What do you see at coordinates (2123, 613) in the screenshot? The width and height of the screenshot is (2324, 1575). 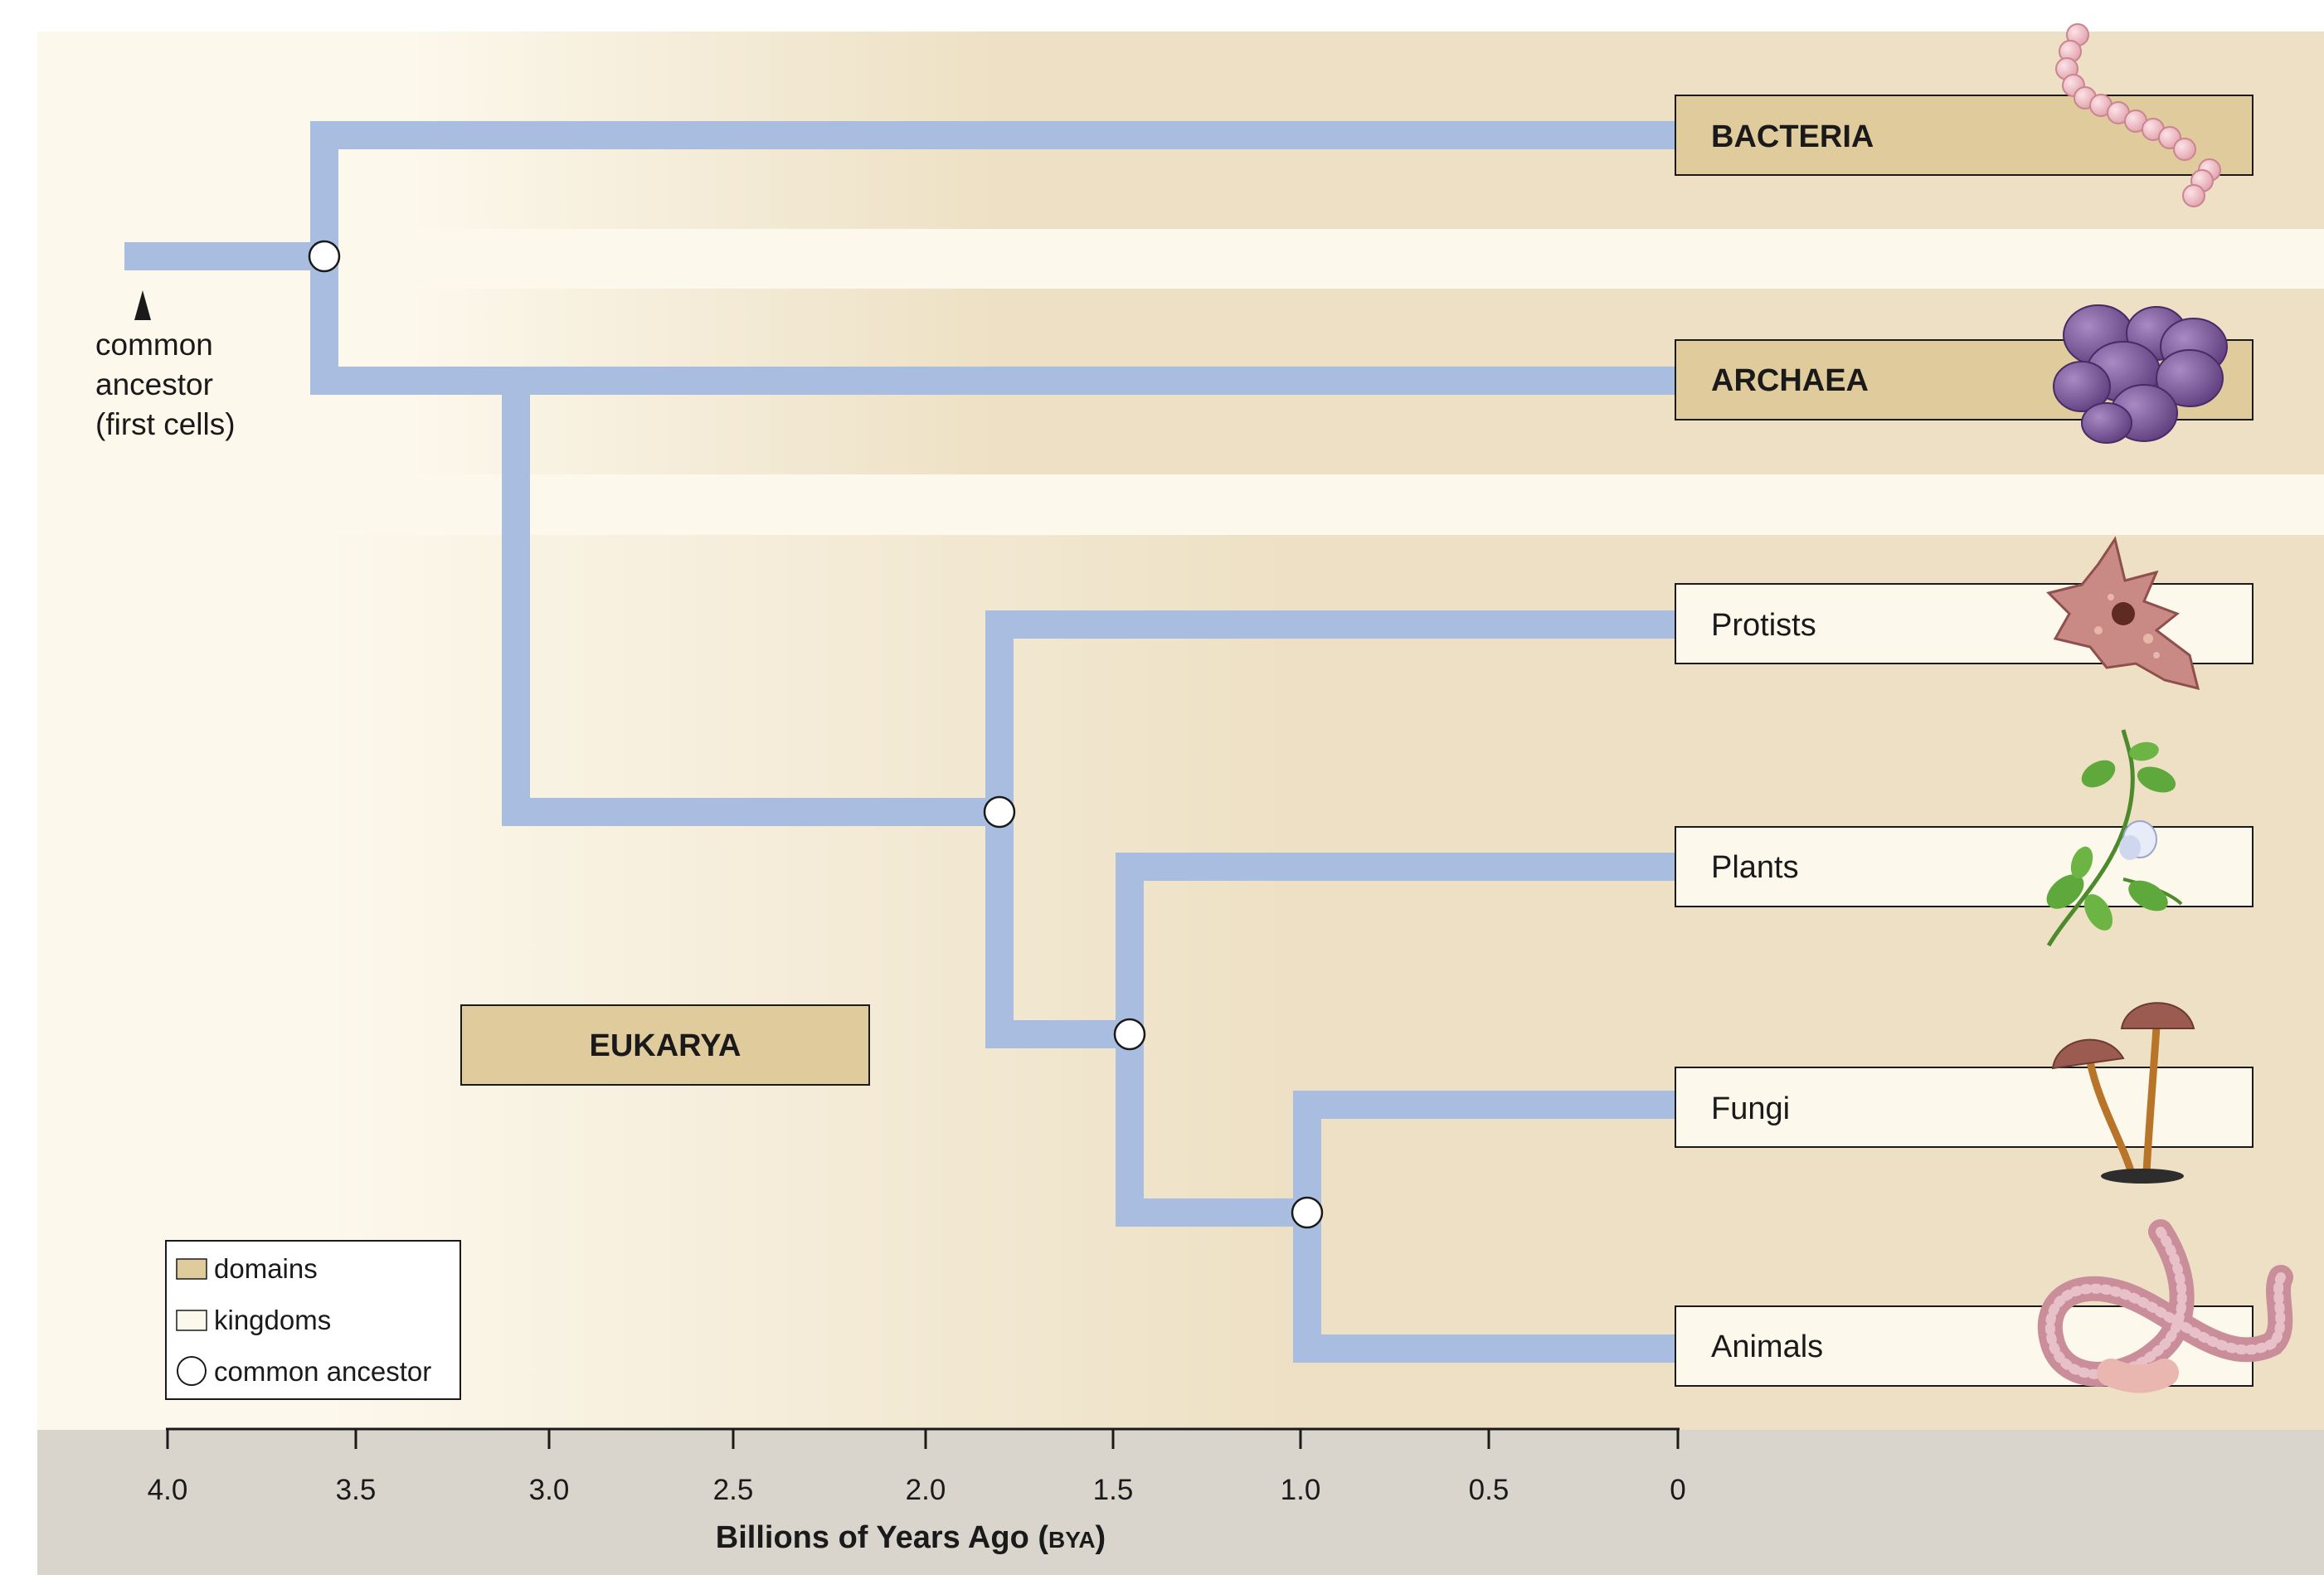 I see `amoeba-icon` at bounding box center [2123, 613].